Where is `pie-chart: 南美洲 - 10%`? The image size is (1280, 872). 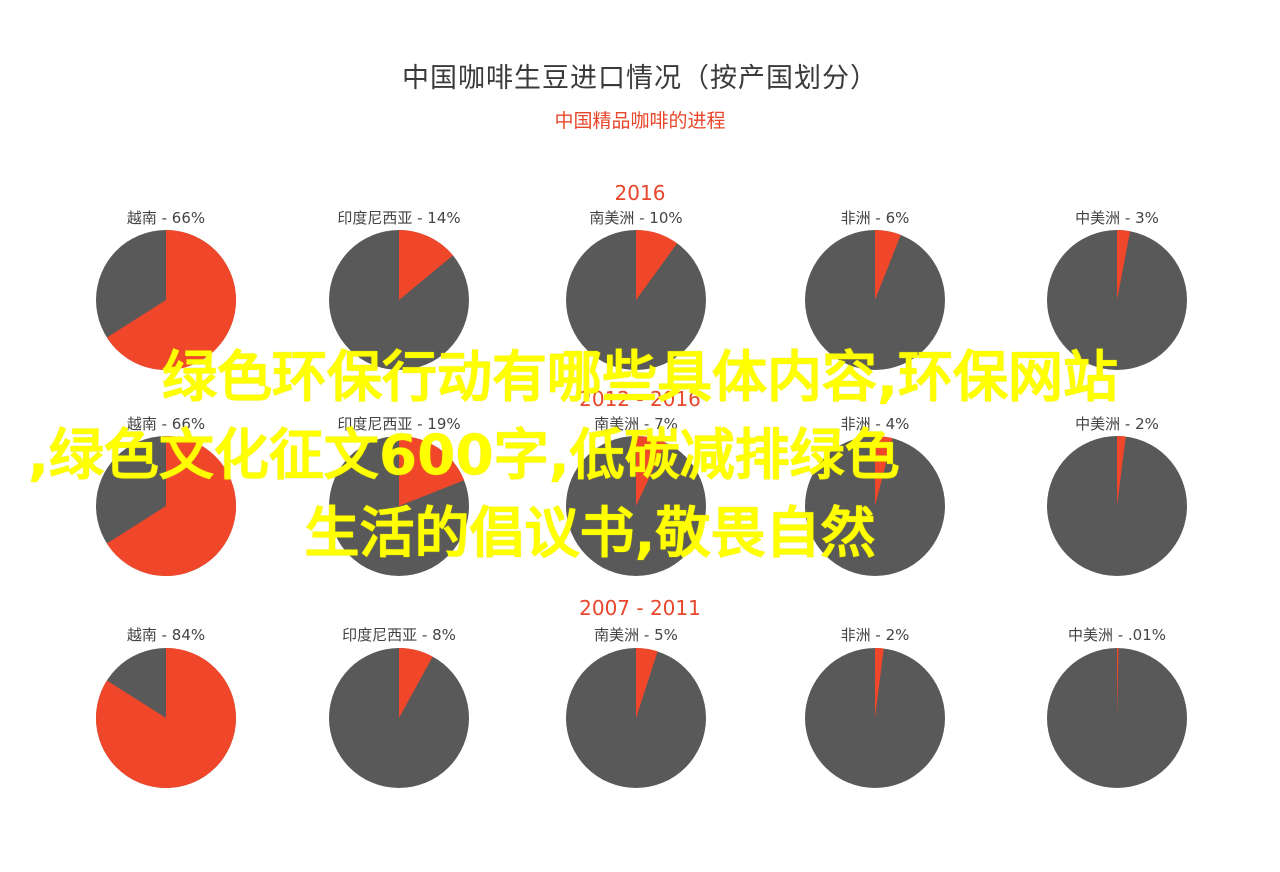
pie-chart: 南美洲 - 10% is located at coordinates (636, 289).